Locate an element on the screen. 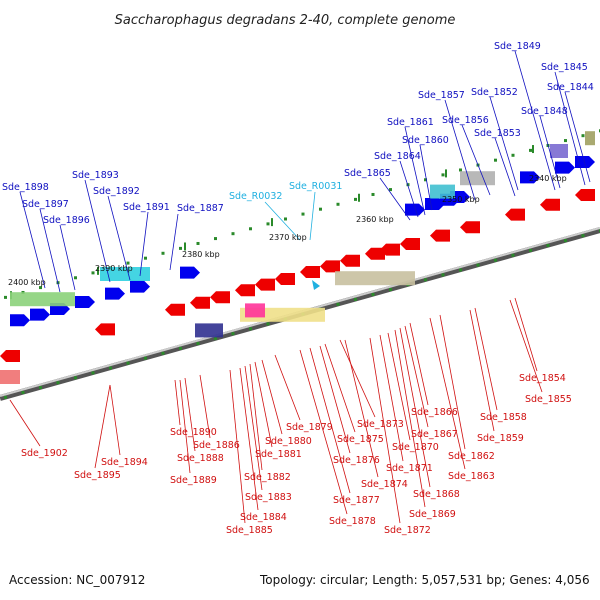 This screenshot has width=600, height=600. gene-label: Sde_1852 is located at coordinates (494, 92).